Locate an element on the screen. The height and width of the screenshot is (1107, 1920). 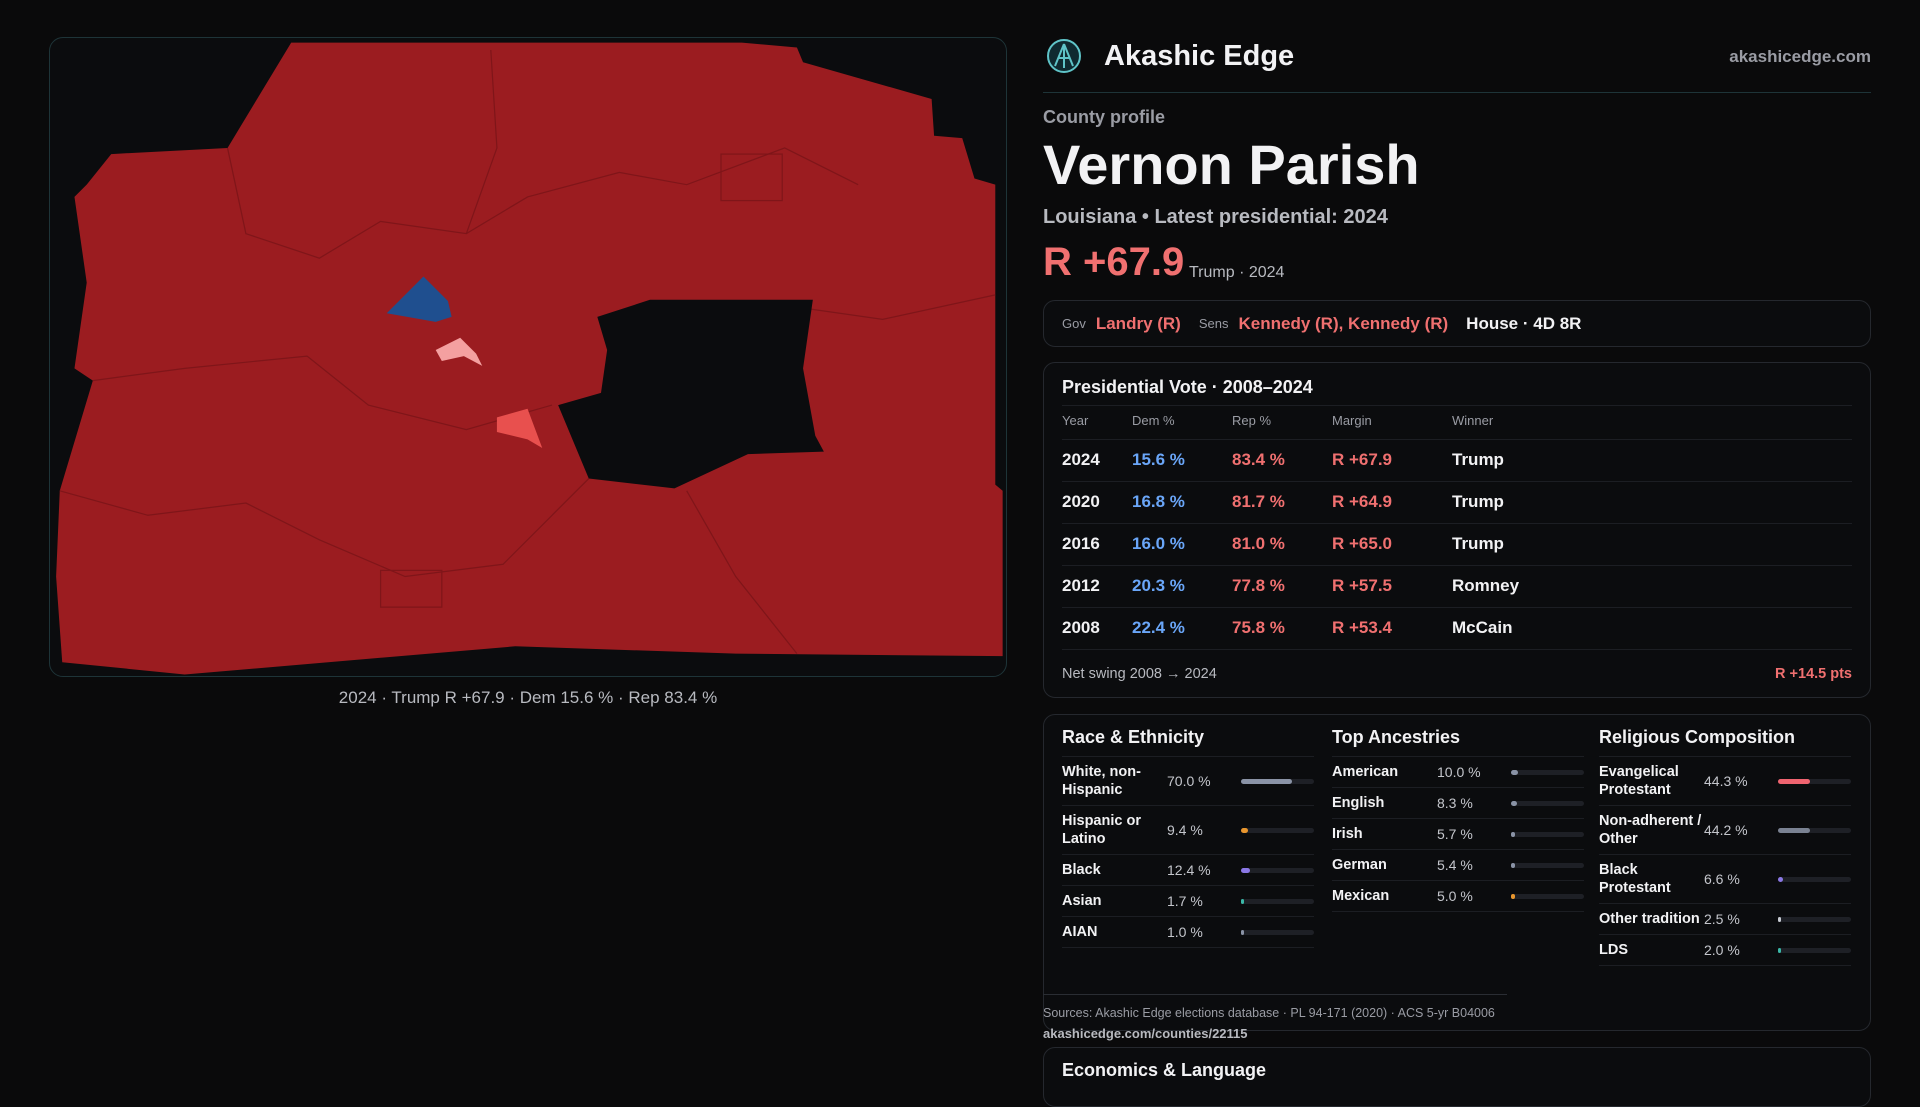
table-cell: 16.8 % is located at coordinates (1158, 501).